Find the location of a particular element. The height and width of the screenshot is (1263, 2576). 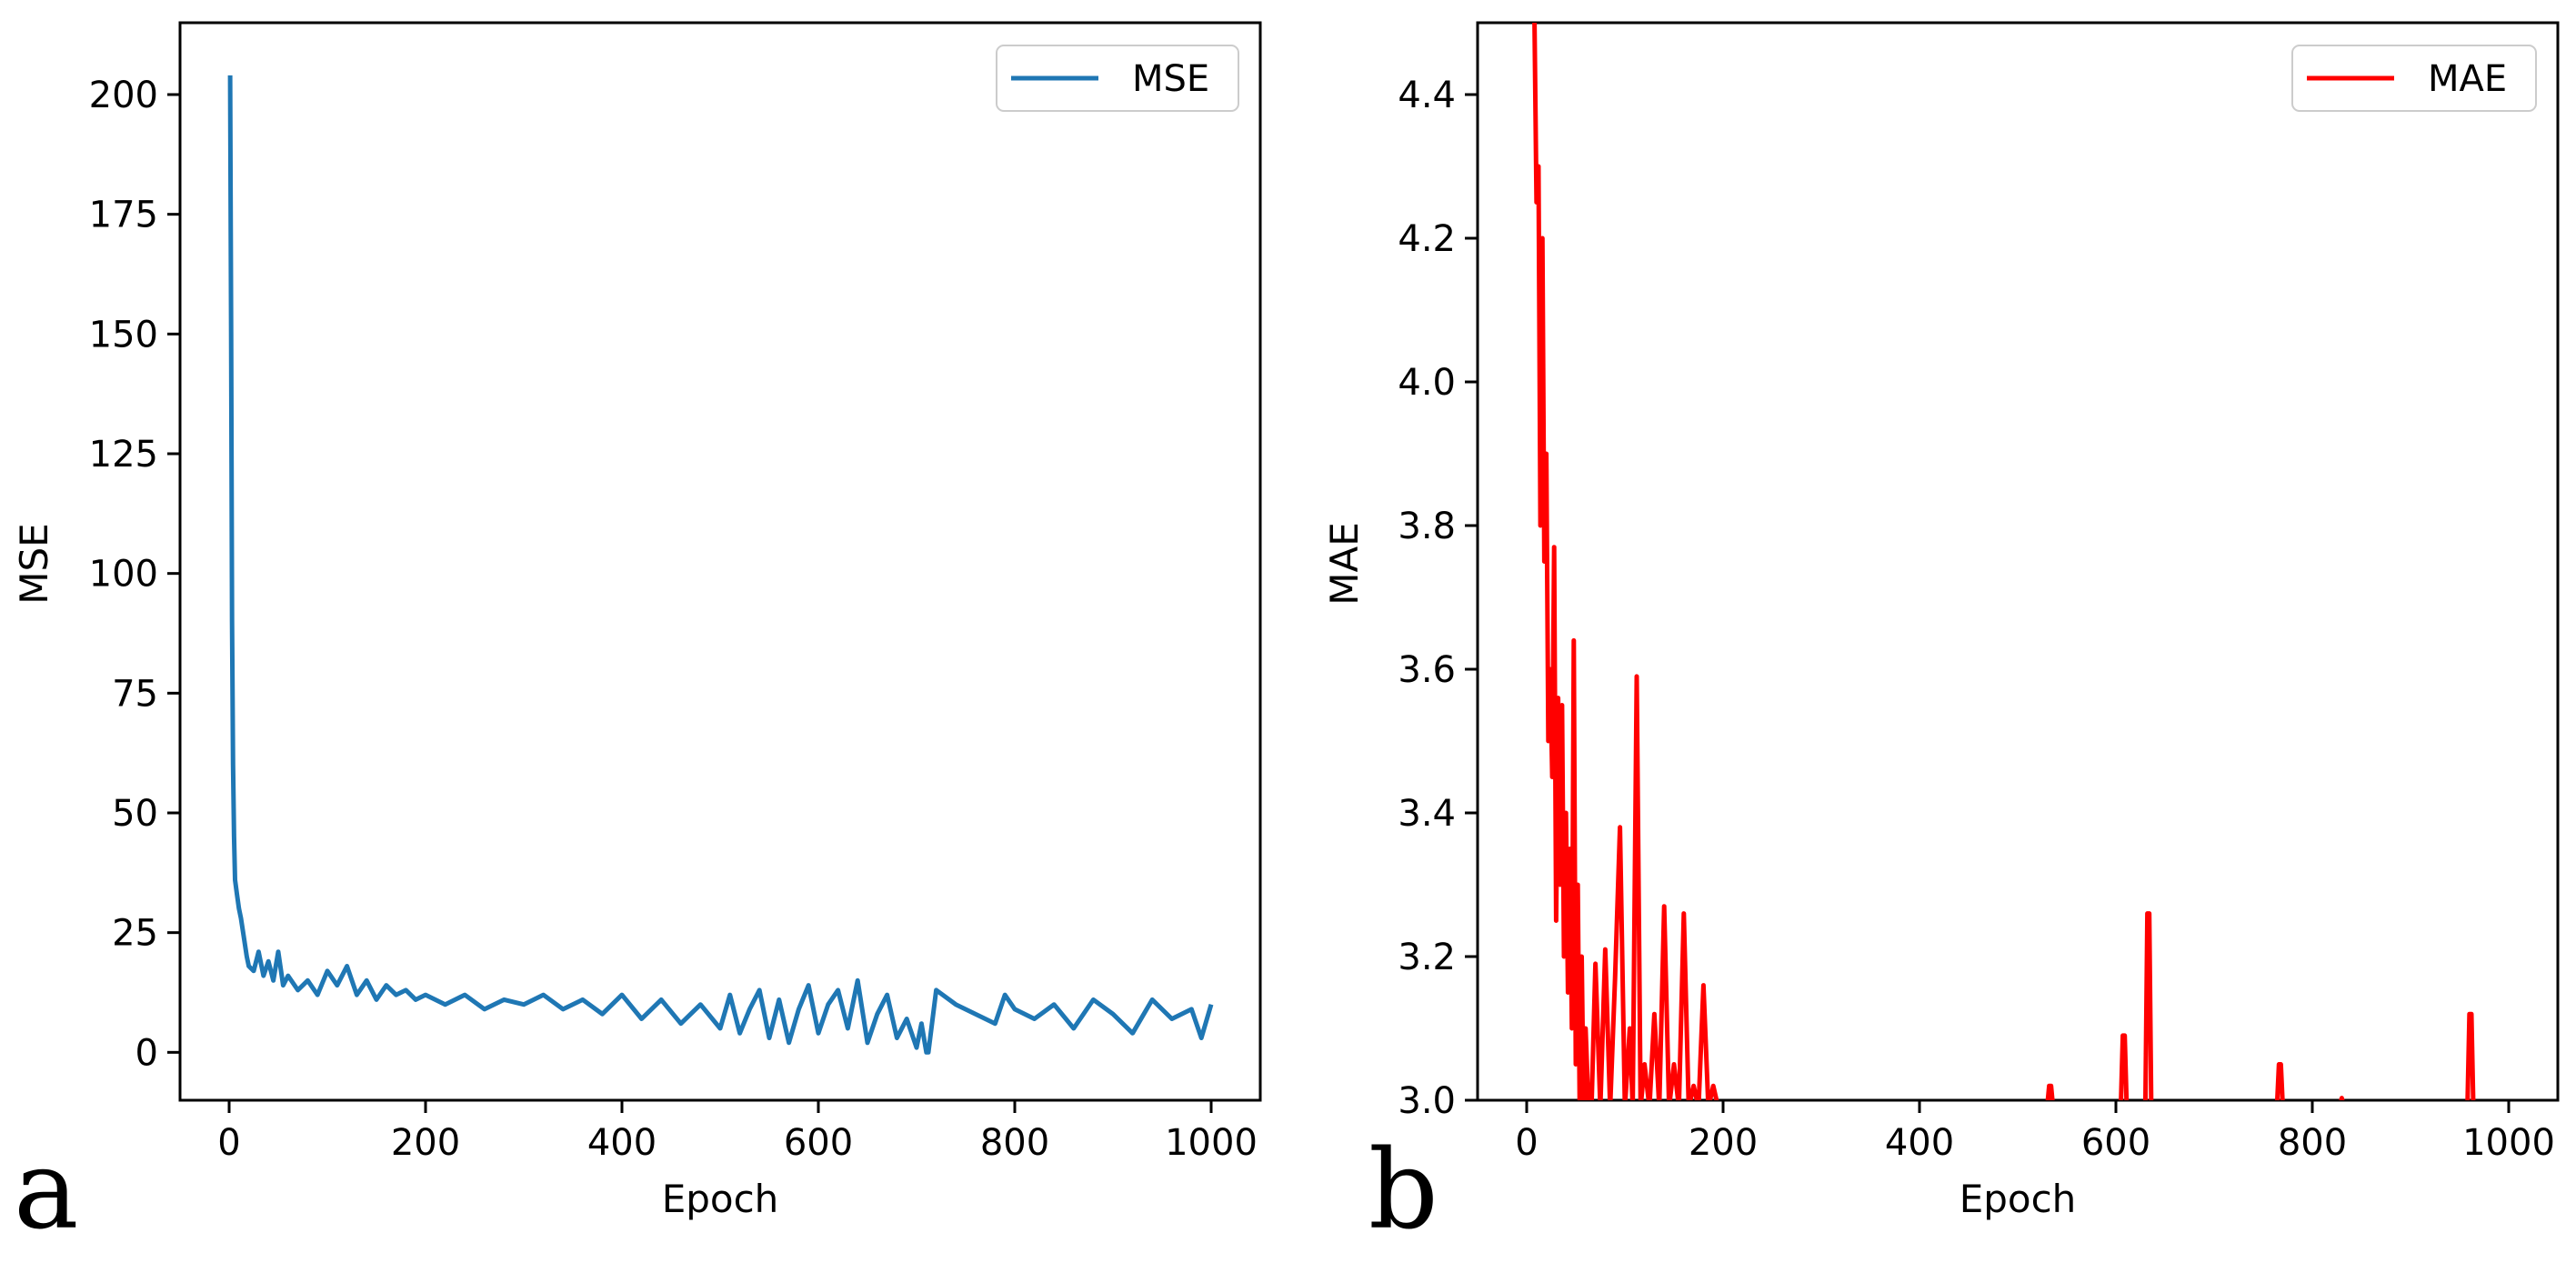

panel-b-x-tick-label: 200 is located at coordinates (1723, 1143).